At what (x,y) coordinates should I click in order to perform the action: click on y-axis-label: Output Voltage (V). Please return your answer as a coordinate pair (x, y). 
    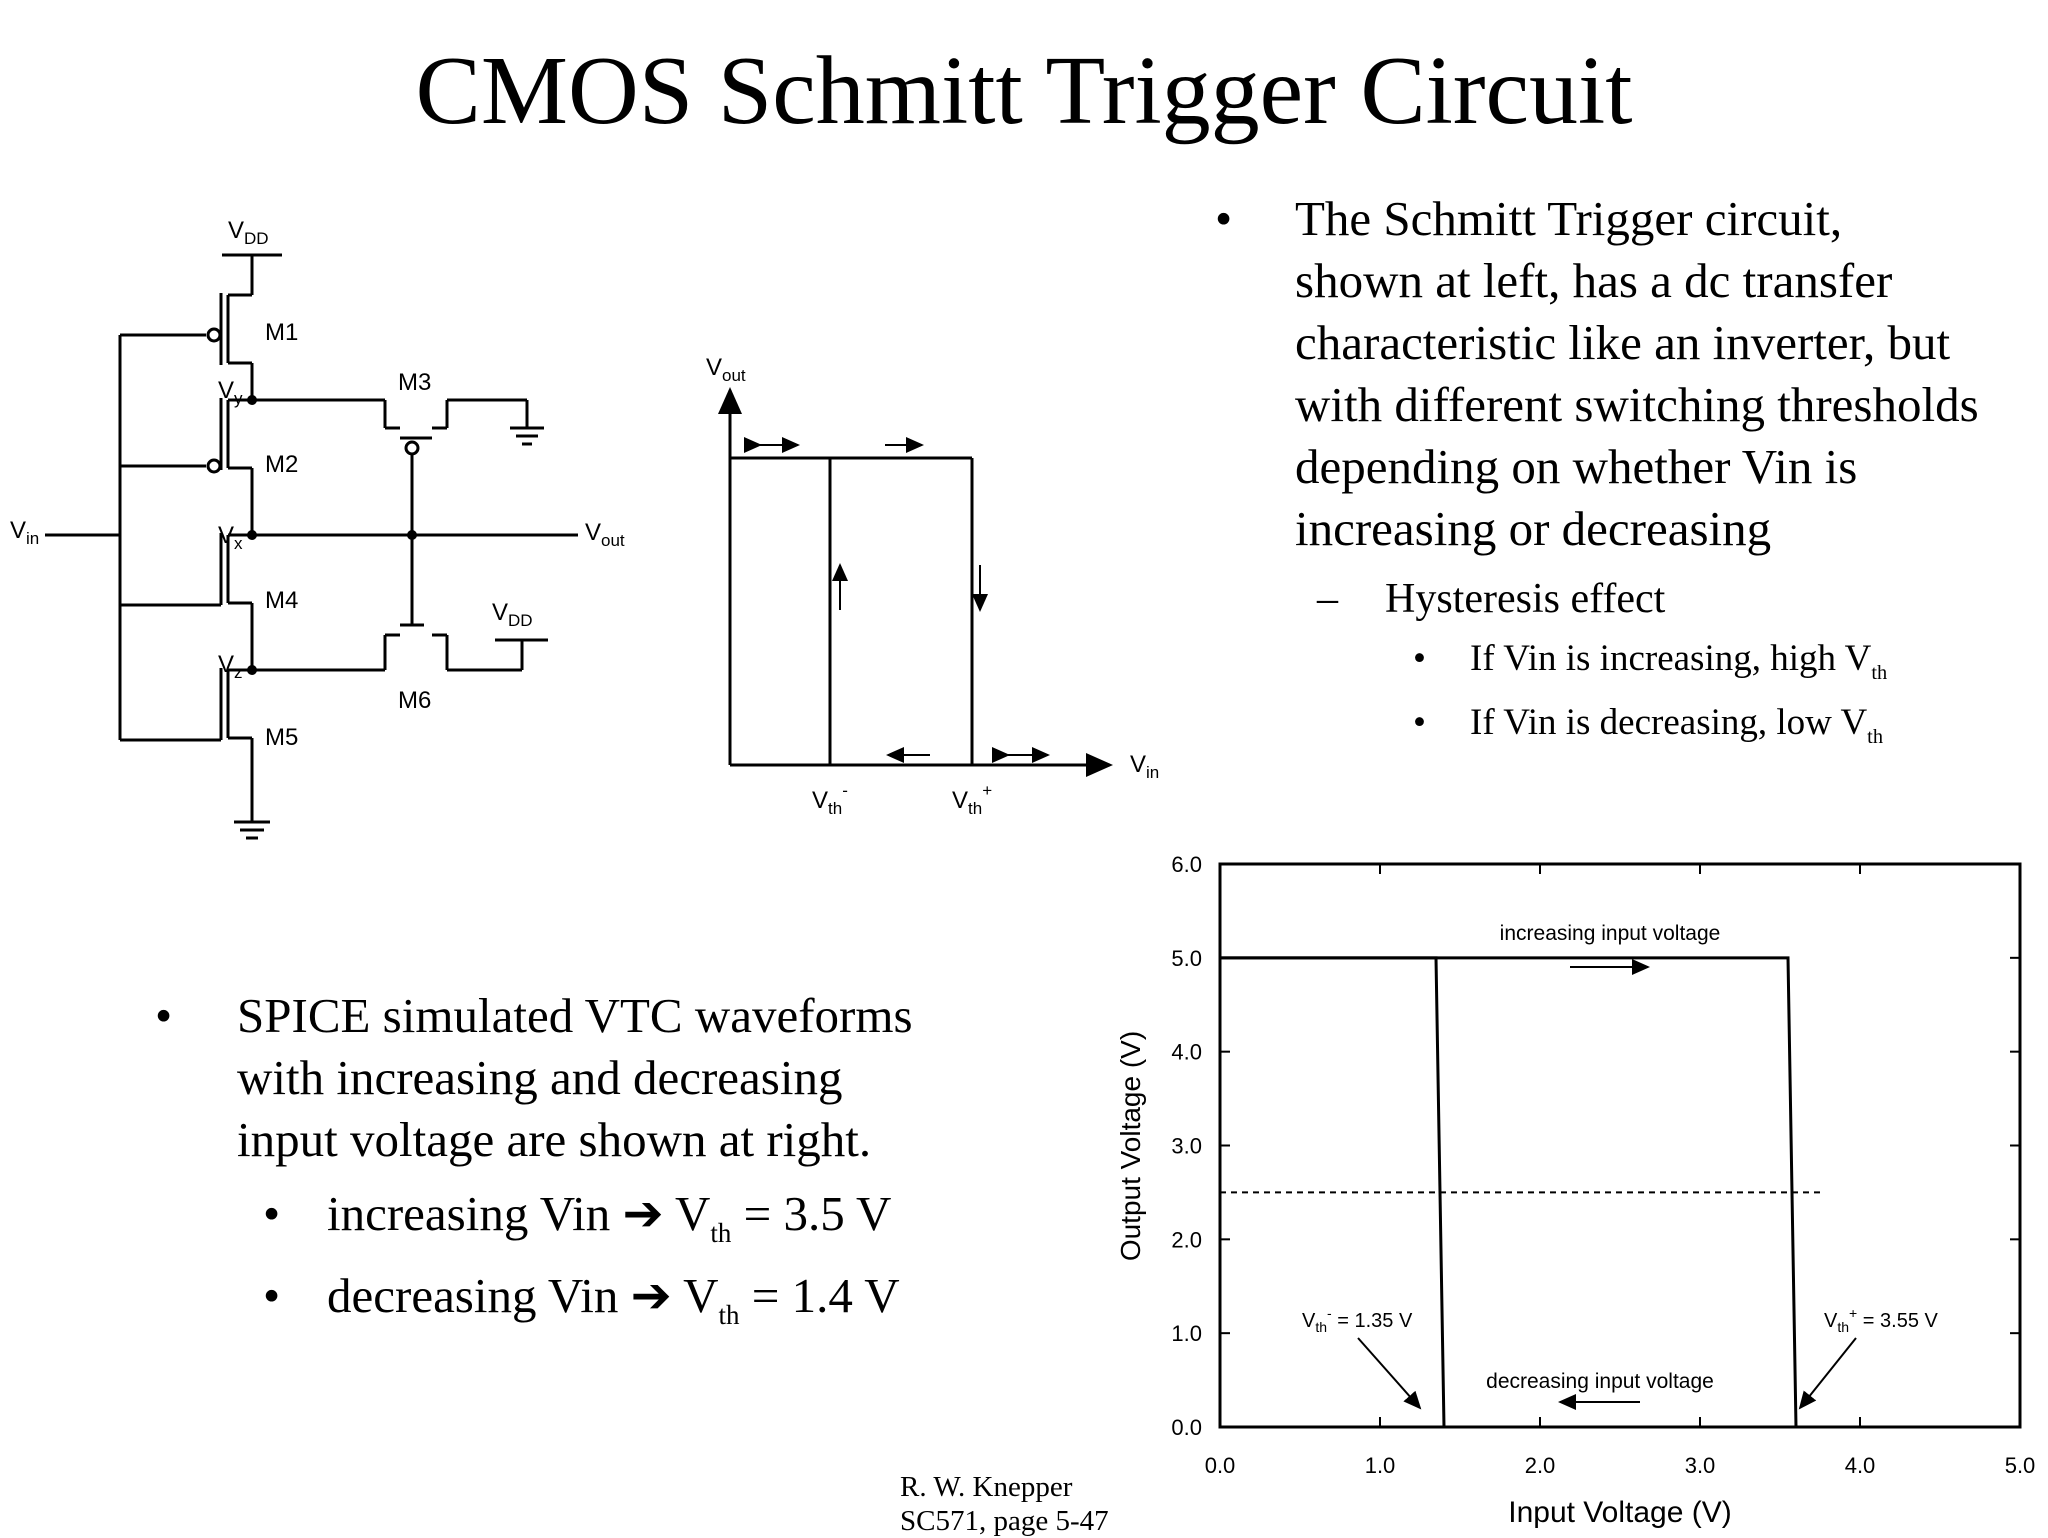
    Looking at the image, I should click on (1130, 1146).